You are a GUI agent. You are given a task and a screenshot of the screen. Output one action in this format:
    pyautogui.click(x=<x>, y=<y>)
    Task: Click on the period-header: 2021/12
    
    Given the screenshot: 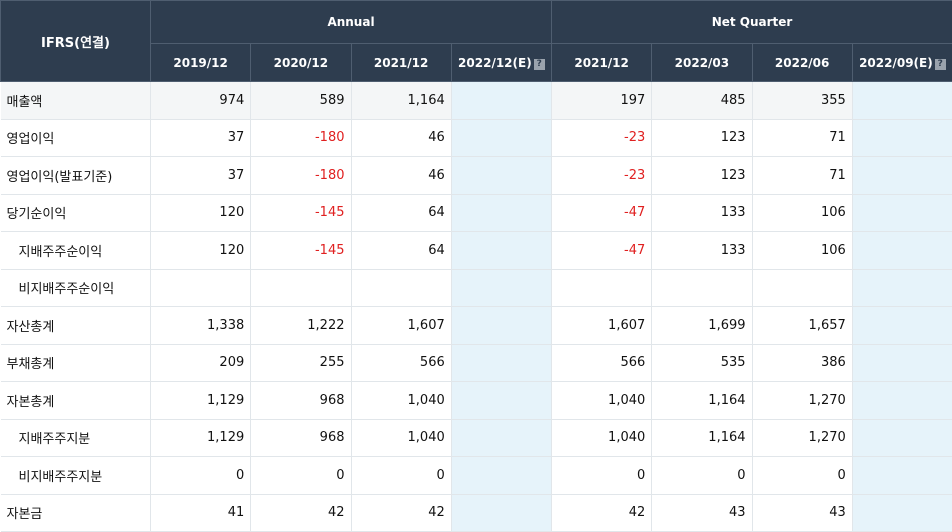 What is the action you would take?
    pyautogui.click(x=602, y=63)
    